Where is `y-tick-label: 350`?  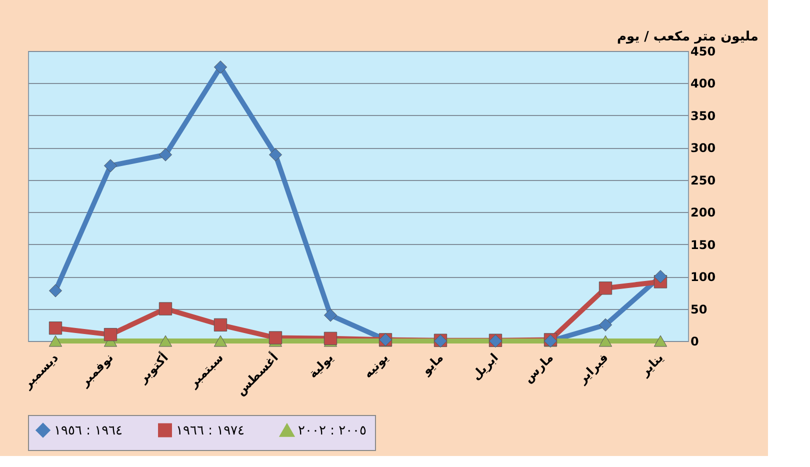 y-tick-label: 350 is located at coordinates (703, 115).